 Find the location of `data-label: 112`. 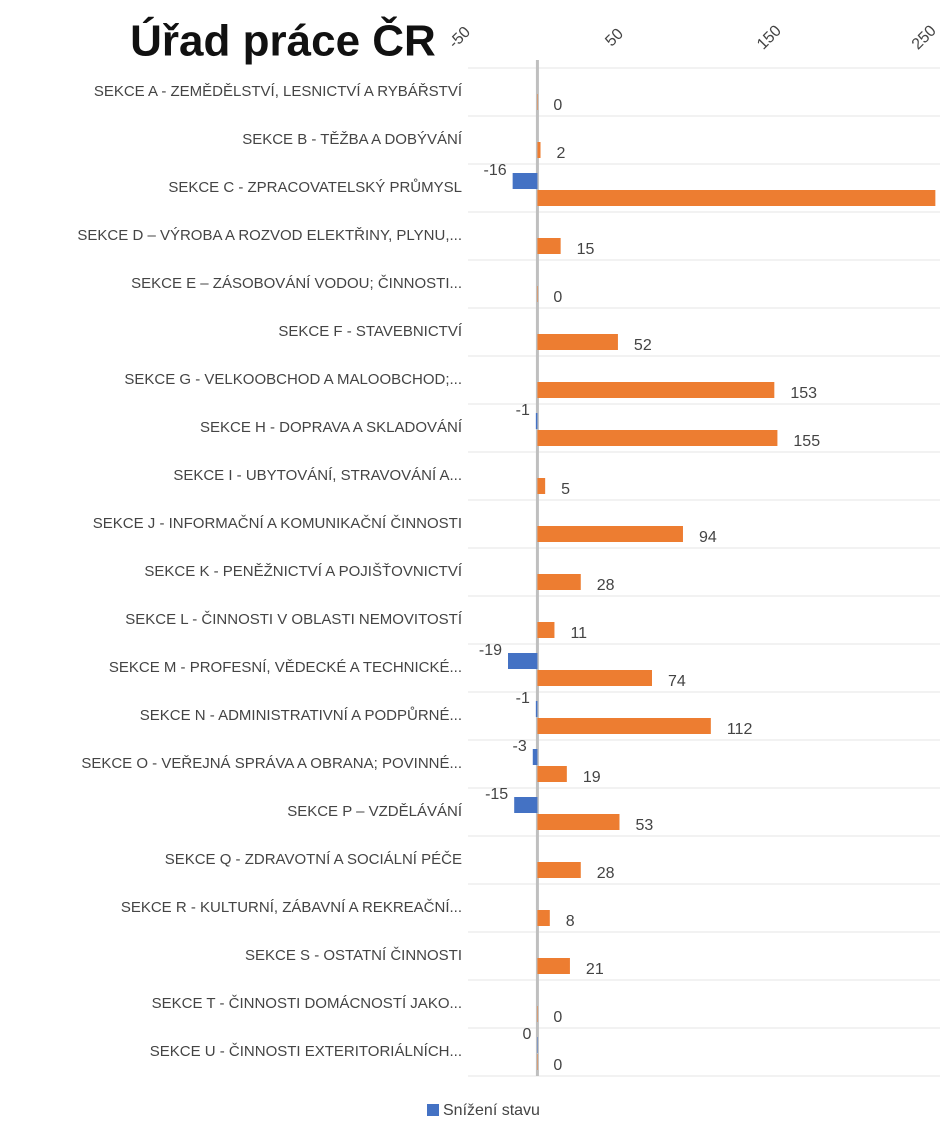

data-label: 112 is located at coordinates (740, 729).